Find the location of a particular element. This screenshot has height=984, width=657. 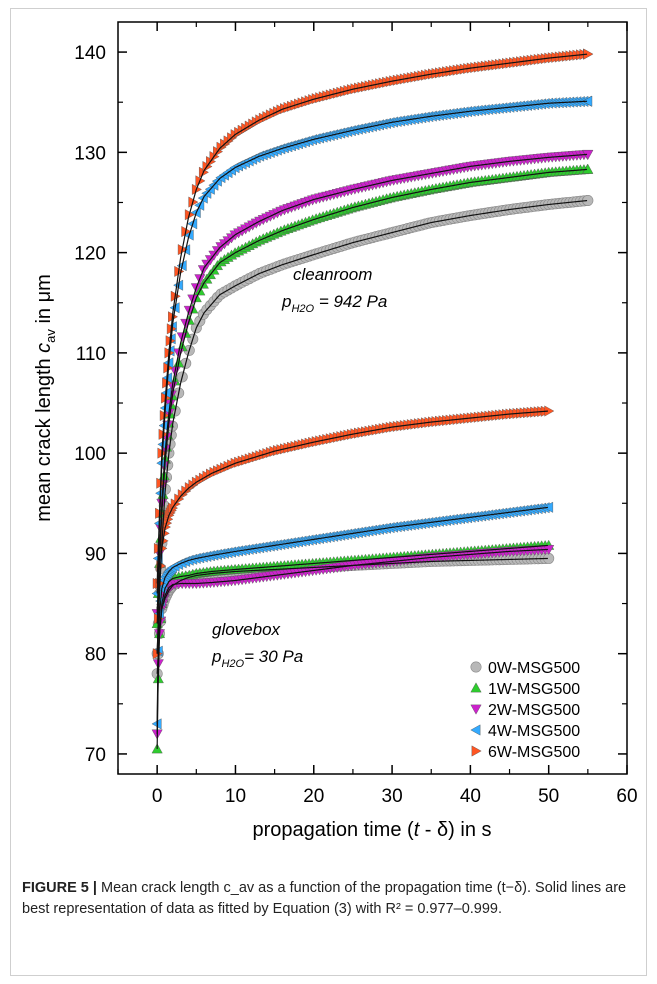

legend-item: 1W-MSG500 is located at coordinates (525, 689).